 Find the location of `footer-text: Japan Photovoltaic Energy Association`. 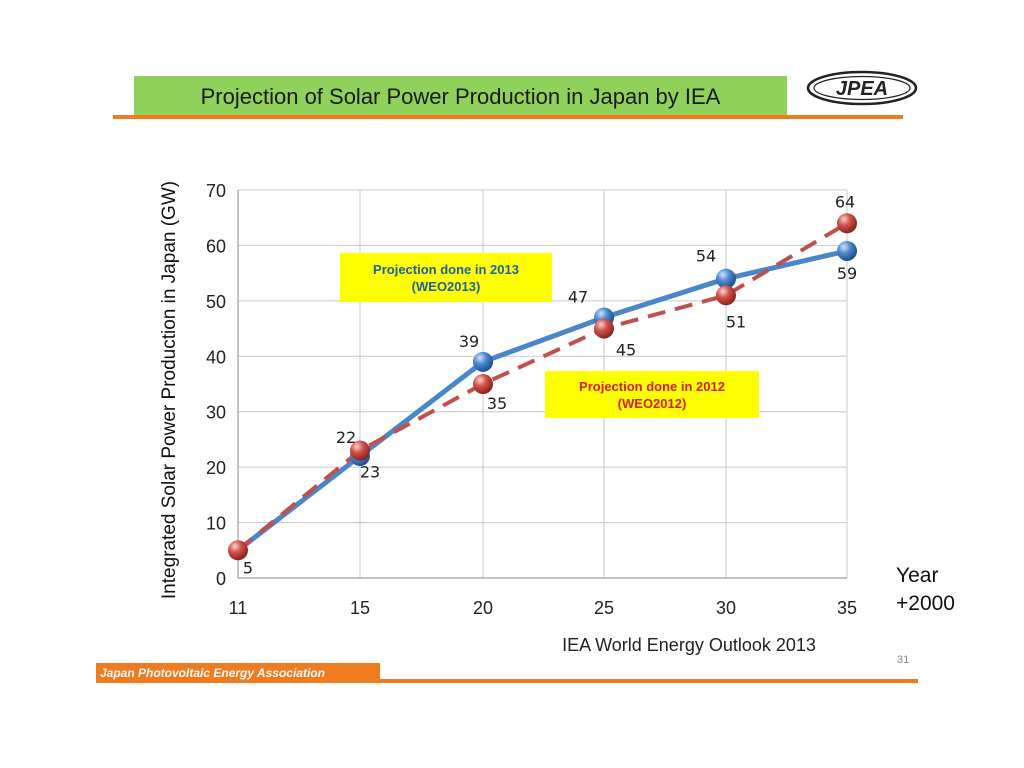

footer-text: Japan Photovoltaic Energy Association is located at coordinates (212, 673).